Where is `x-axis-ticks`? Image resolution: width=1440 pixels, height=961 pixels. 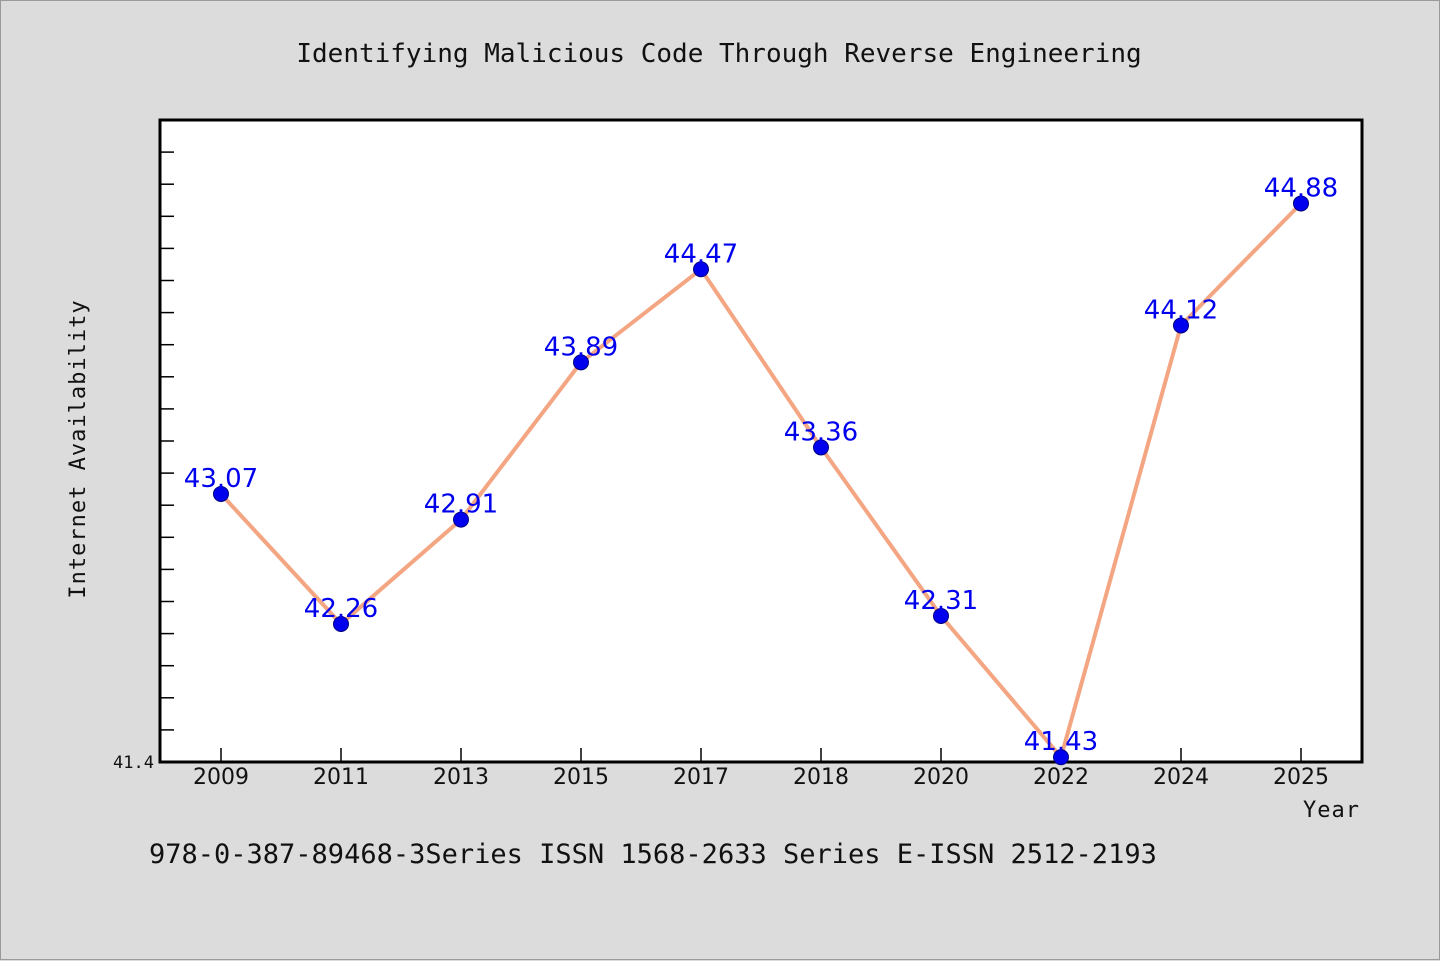 x-axis-ticks is located at coordinates (761, 755).